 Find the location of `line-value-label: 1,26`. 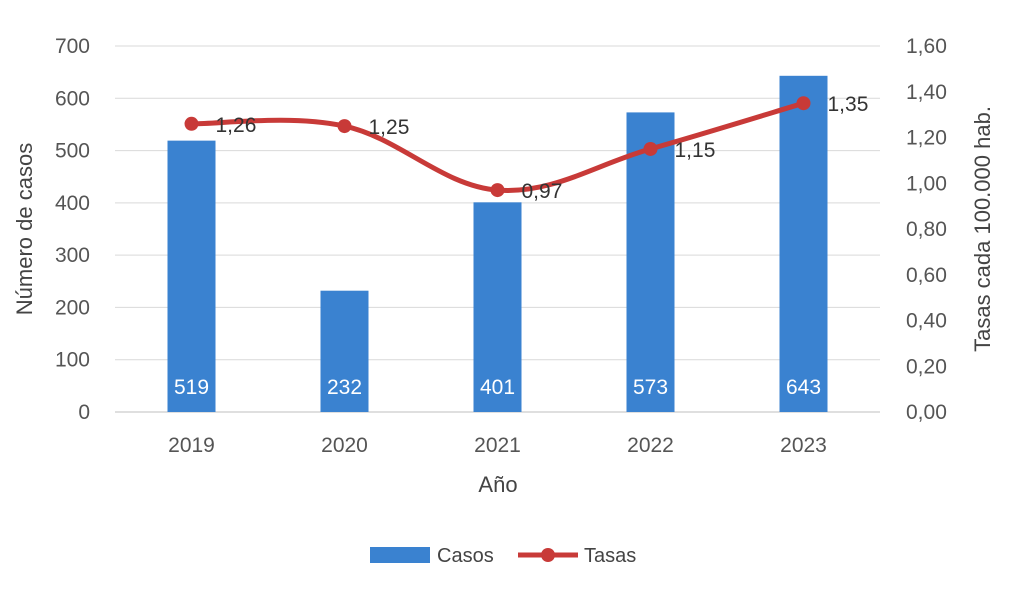

line-value-label: 1,26 is located at coordinates (236, 125).